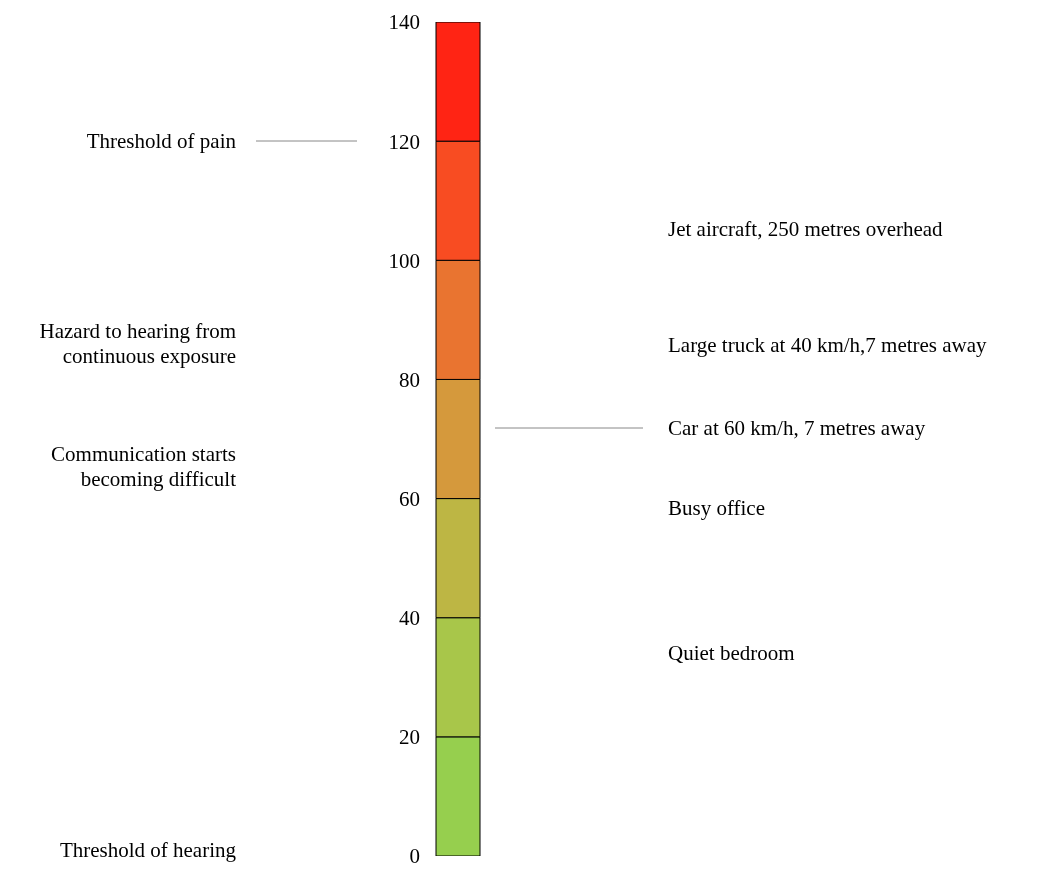  I want to click on y-tick-label: 140, so click(404, 22).